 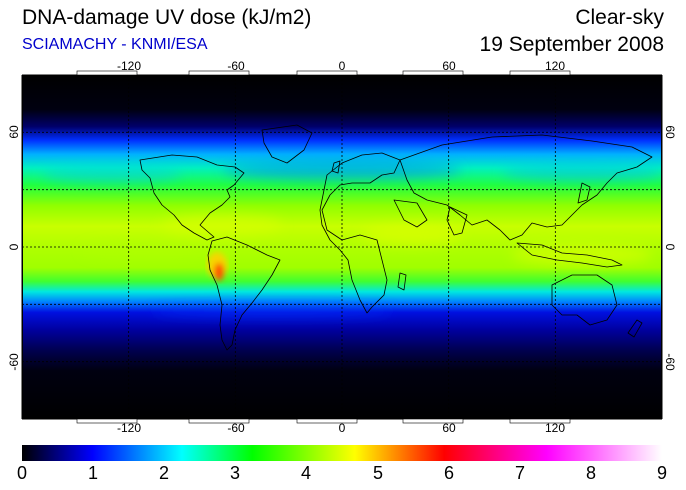 I want to click on north-america-coast, so click(x=192, y=197).